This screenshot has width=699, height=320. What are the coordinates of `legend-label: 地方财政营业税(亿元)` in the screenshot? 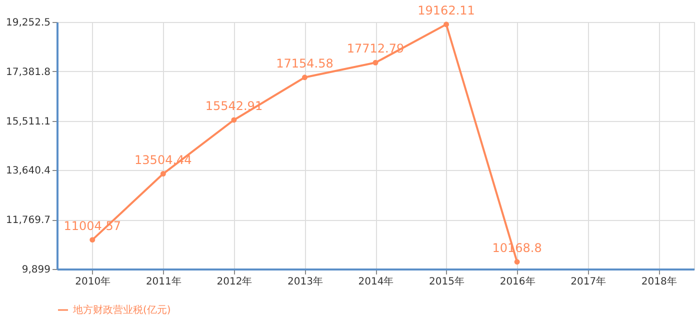 It's located at (121, 310).